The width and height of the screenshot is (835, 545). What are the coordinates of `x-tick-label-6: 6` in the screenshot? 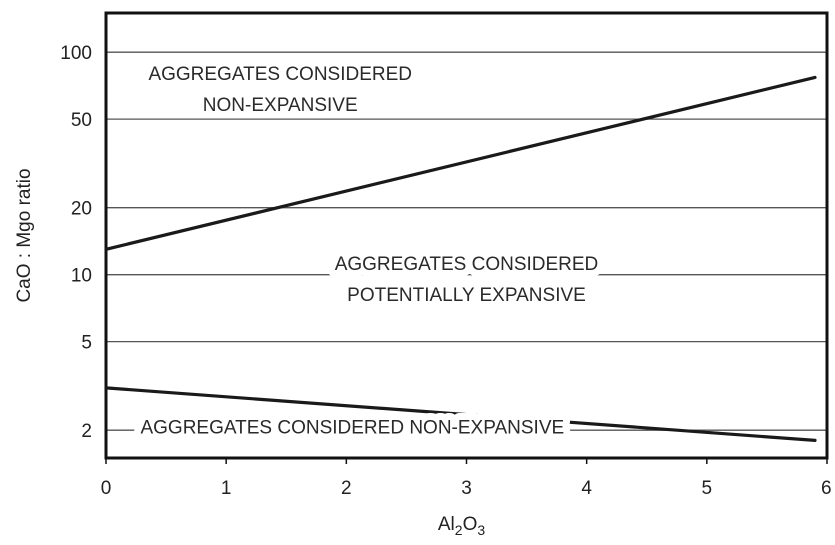 It's located at (826, 488).